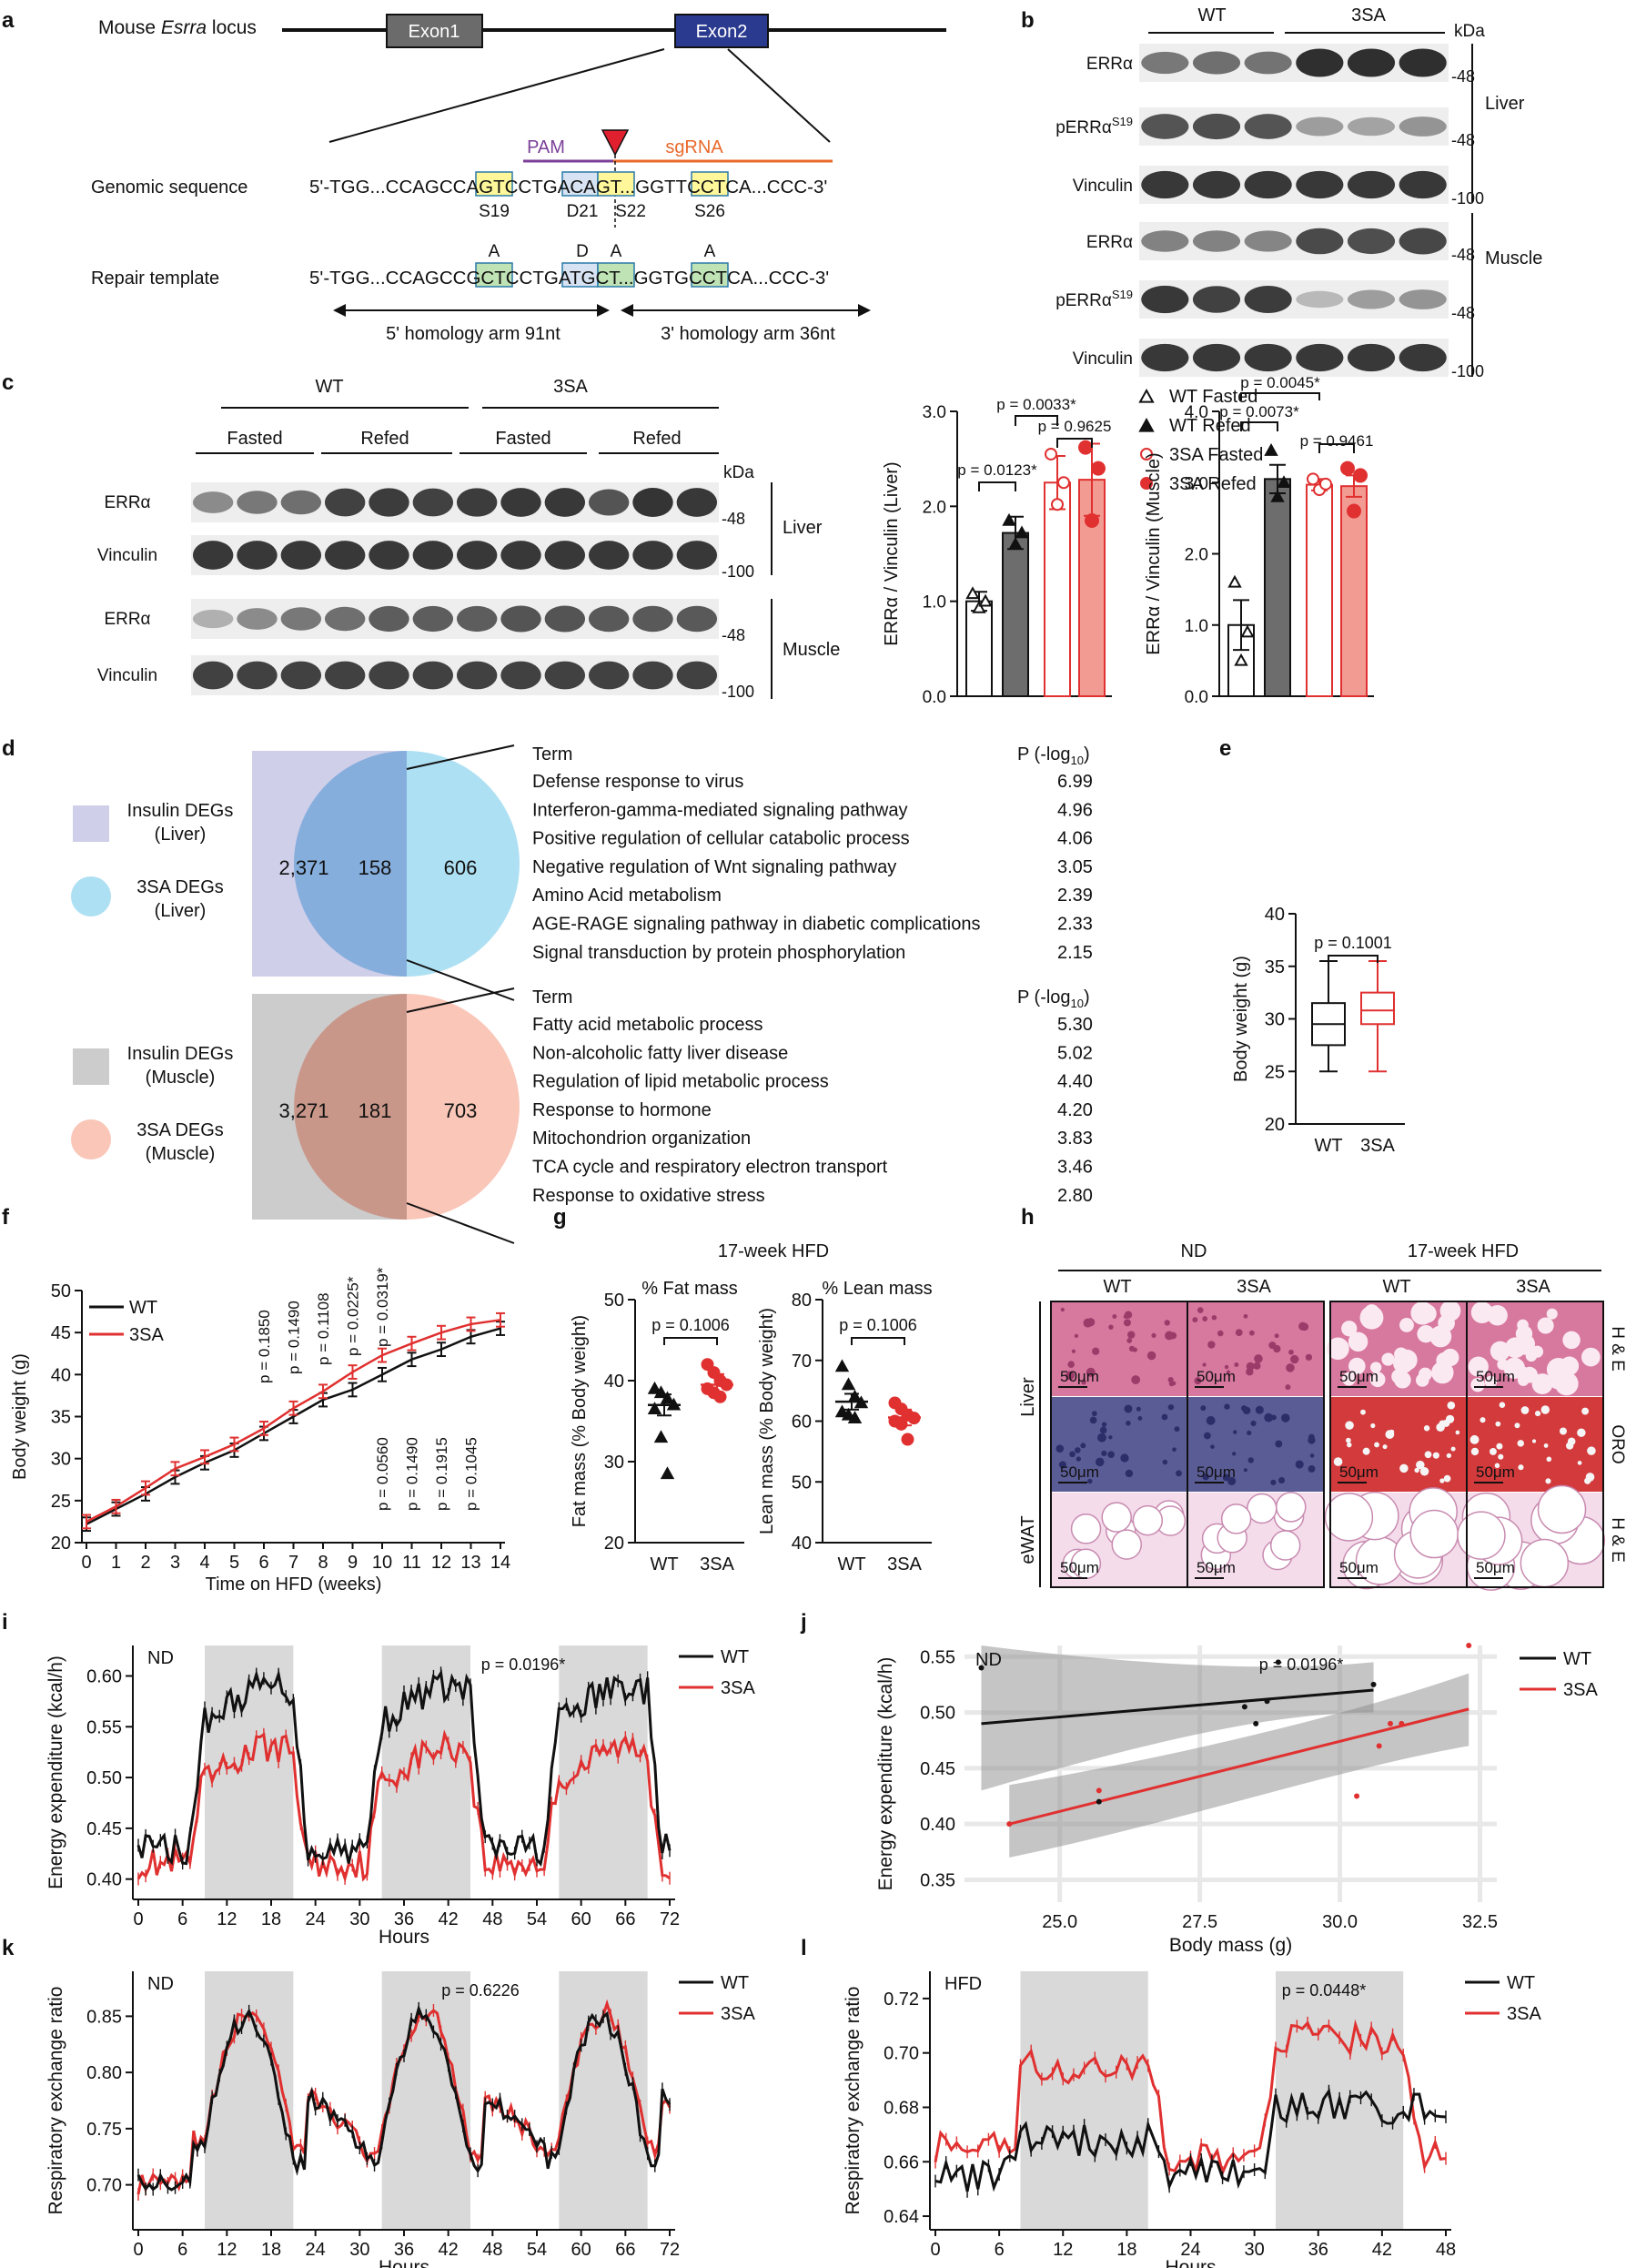 This screenshot has height=2268, width=1626. Describe the element at coordinates (642, 1139) in the screenshot. I see `venn-muscle-term: Mitochondrion organization` at that location.